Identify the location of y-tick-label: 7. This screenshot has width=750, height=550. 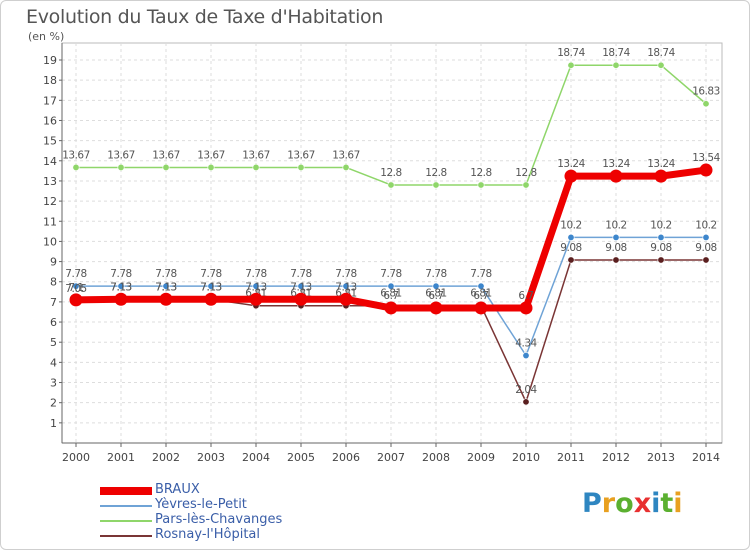
(53, 302).